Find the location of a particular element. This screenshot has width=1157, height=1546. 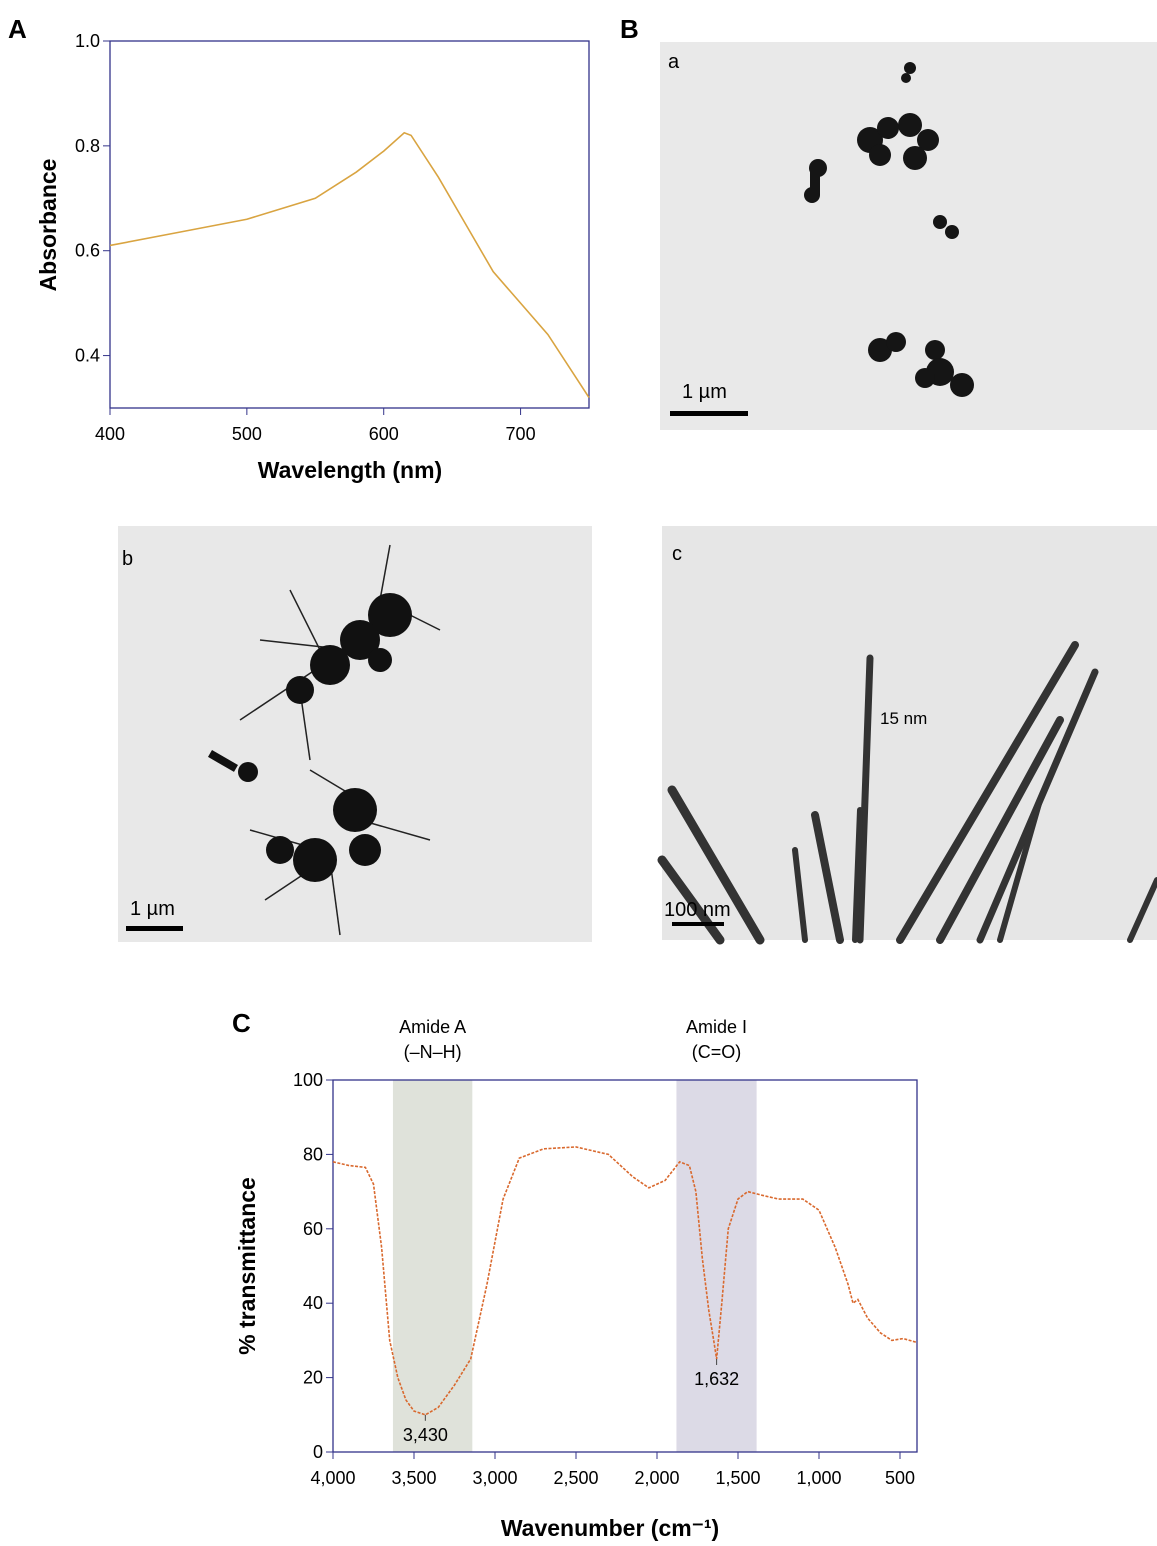

x-tick-label: 3,000 is located at coordinates (494, 1478).